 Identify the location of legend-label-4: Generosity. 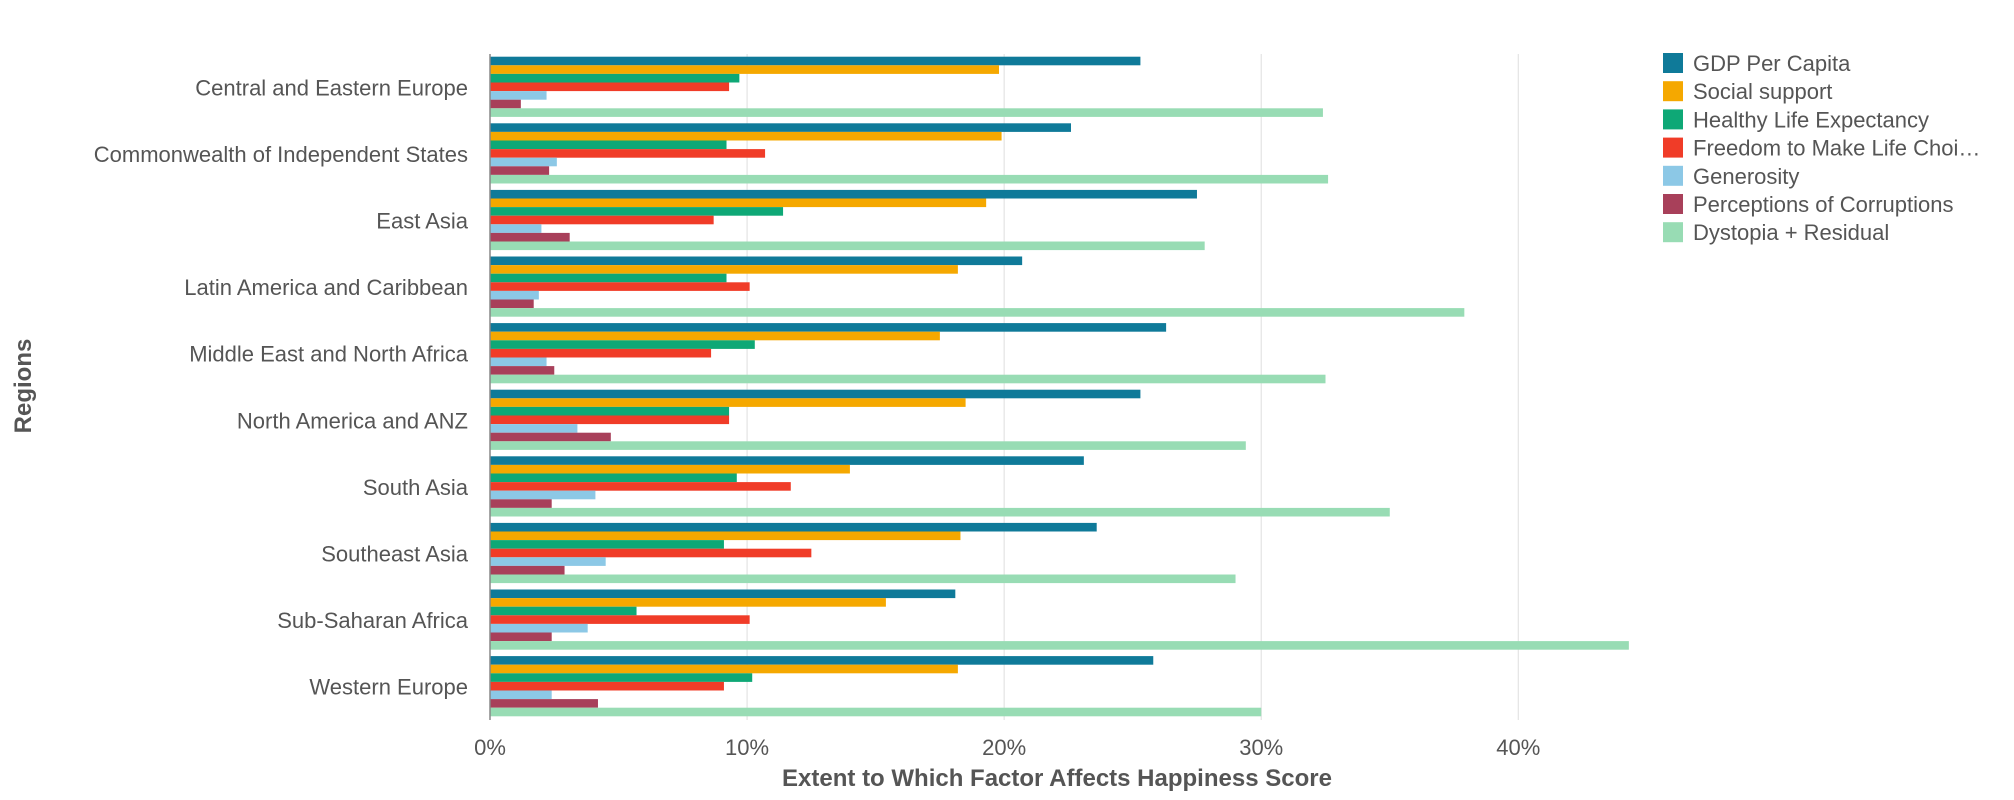
(1746, 176).